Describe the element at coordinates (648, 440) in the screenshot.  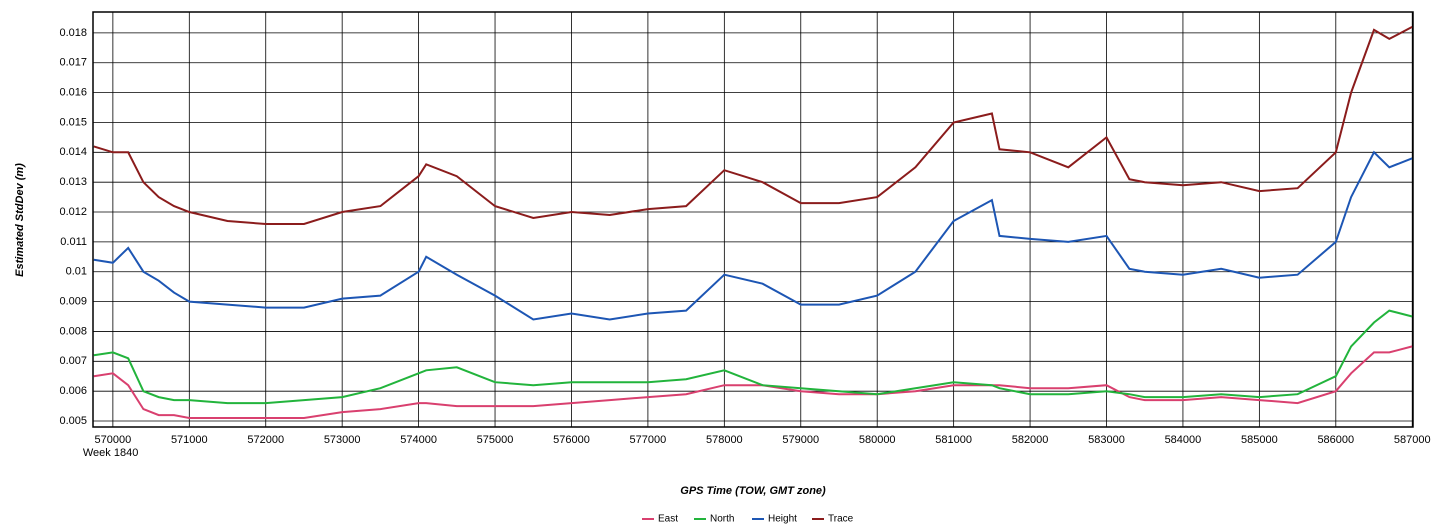
I see `x-tick-label: 577000` at that location.